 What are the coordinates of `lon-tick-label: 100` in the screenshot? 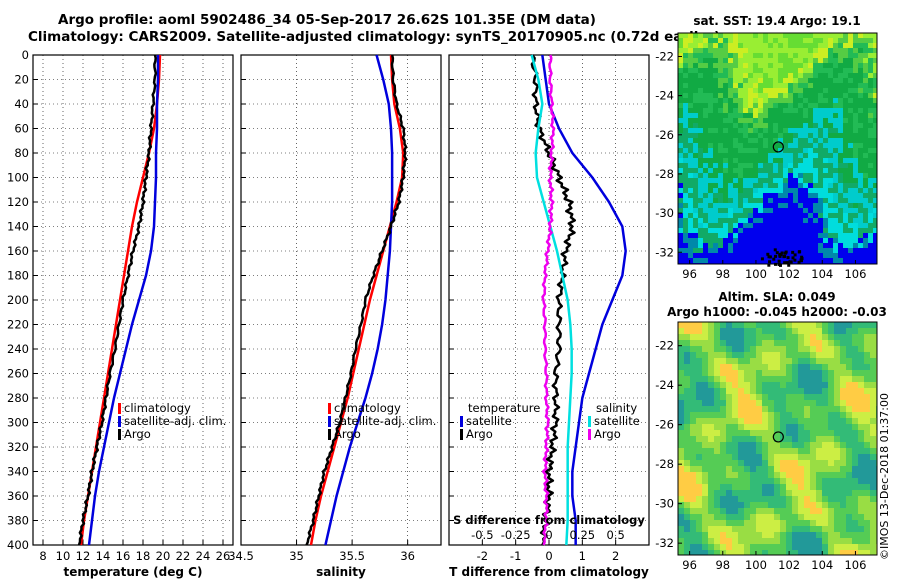 It's located at (756, 565).